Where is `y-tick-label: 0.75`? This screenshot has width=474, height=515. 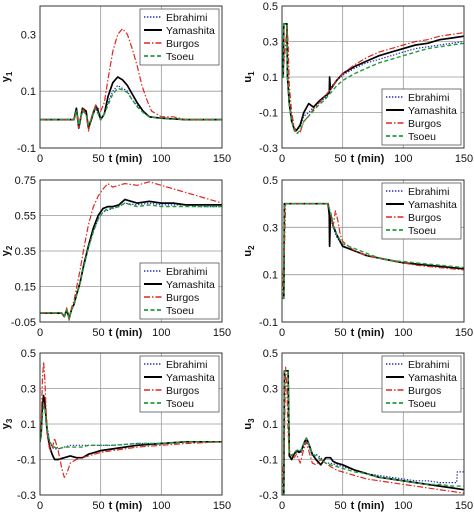 y-tick-label: 0.75 is located at coordinates (25, 181).